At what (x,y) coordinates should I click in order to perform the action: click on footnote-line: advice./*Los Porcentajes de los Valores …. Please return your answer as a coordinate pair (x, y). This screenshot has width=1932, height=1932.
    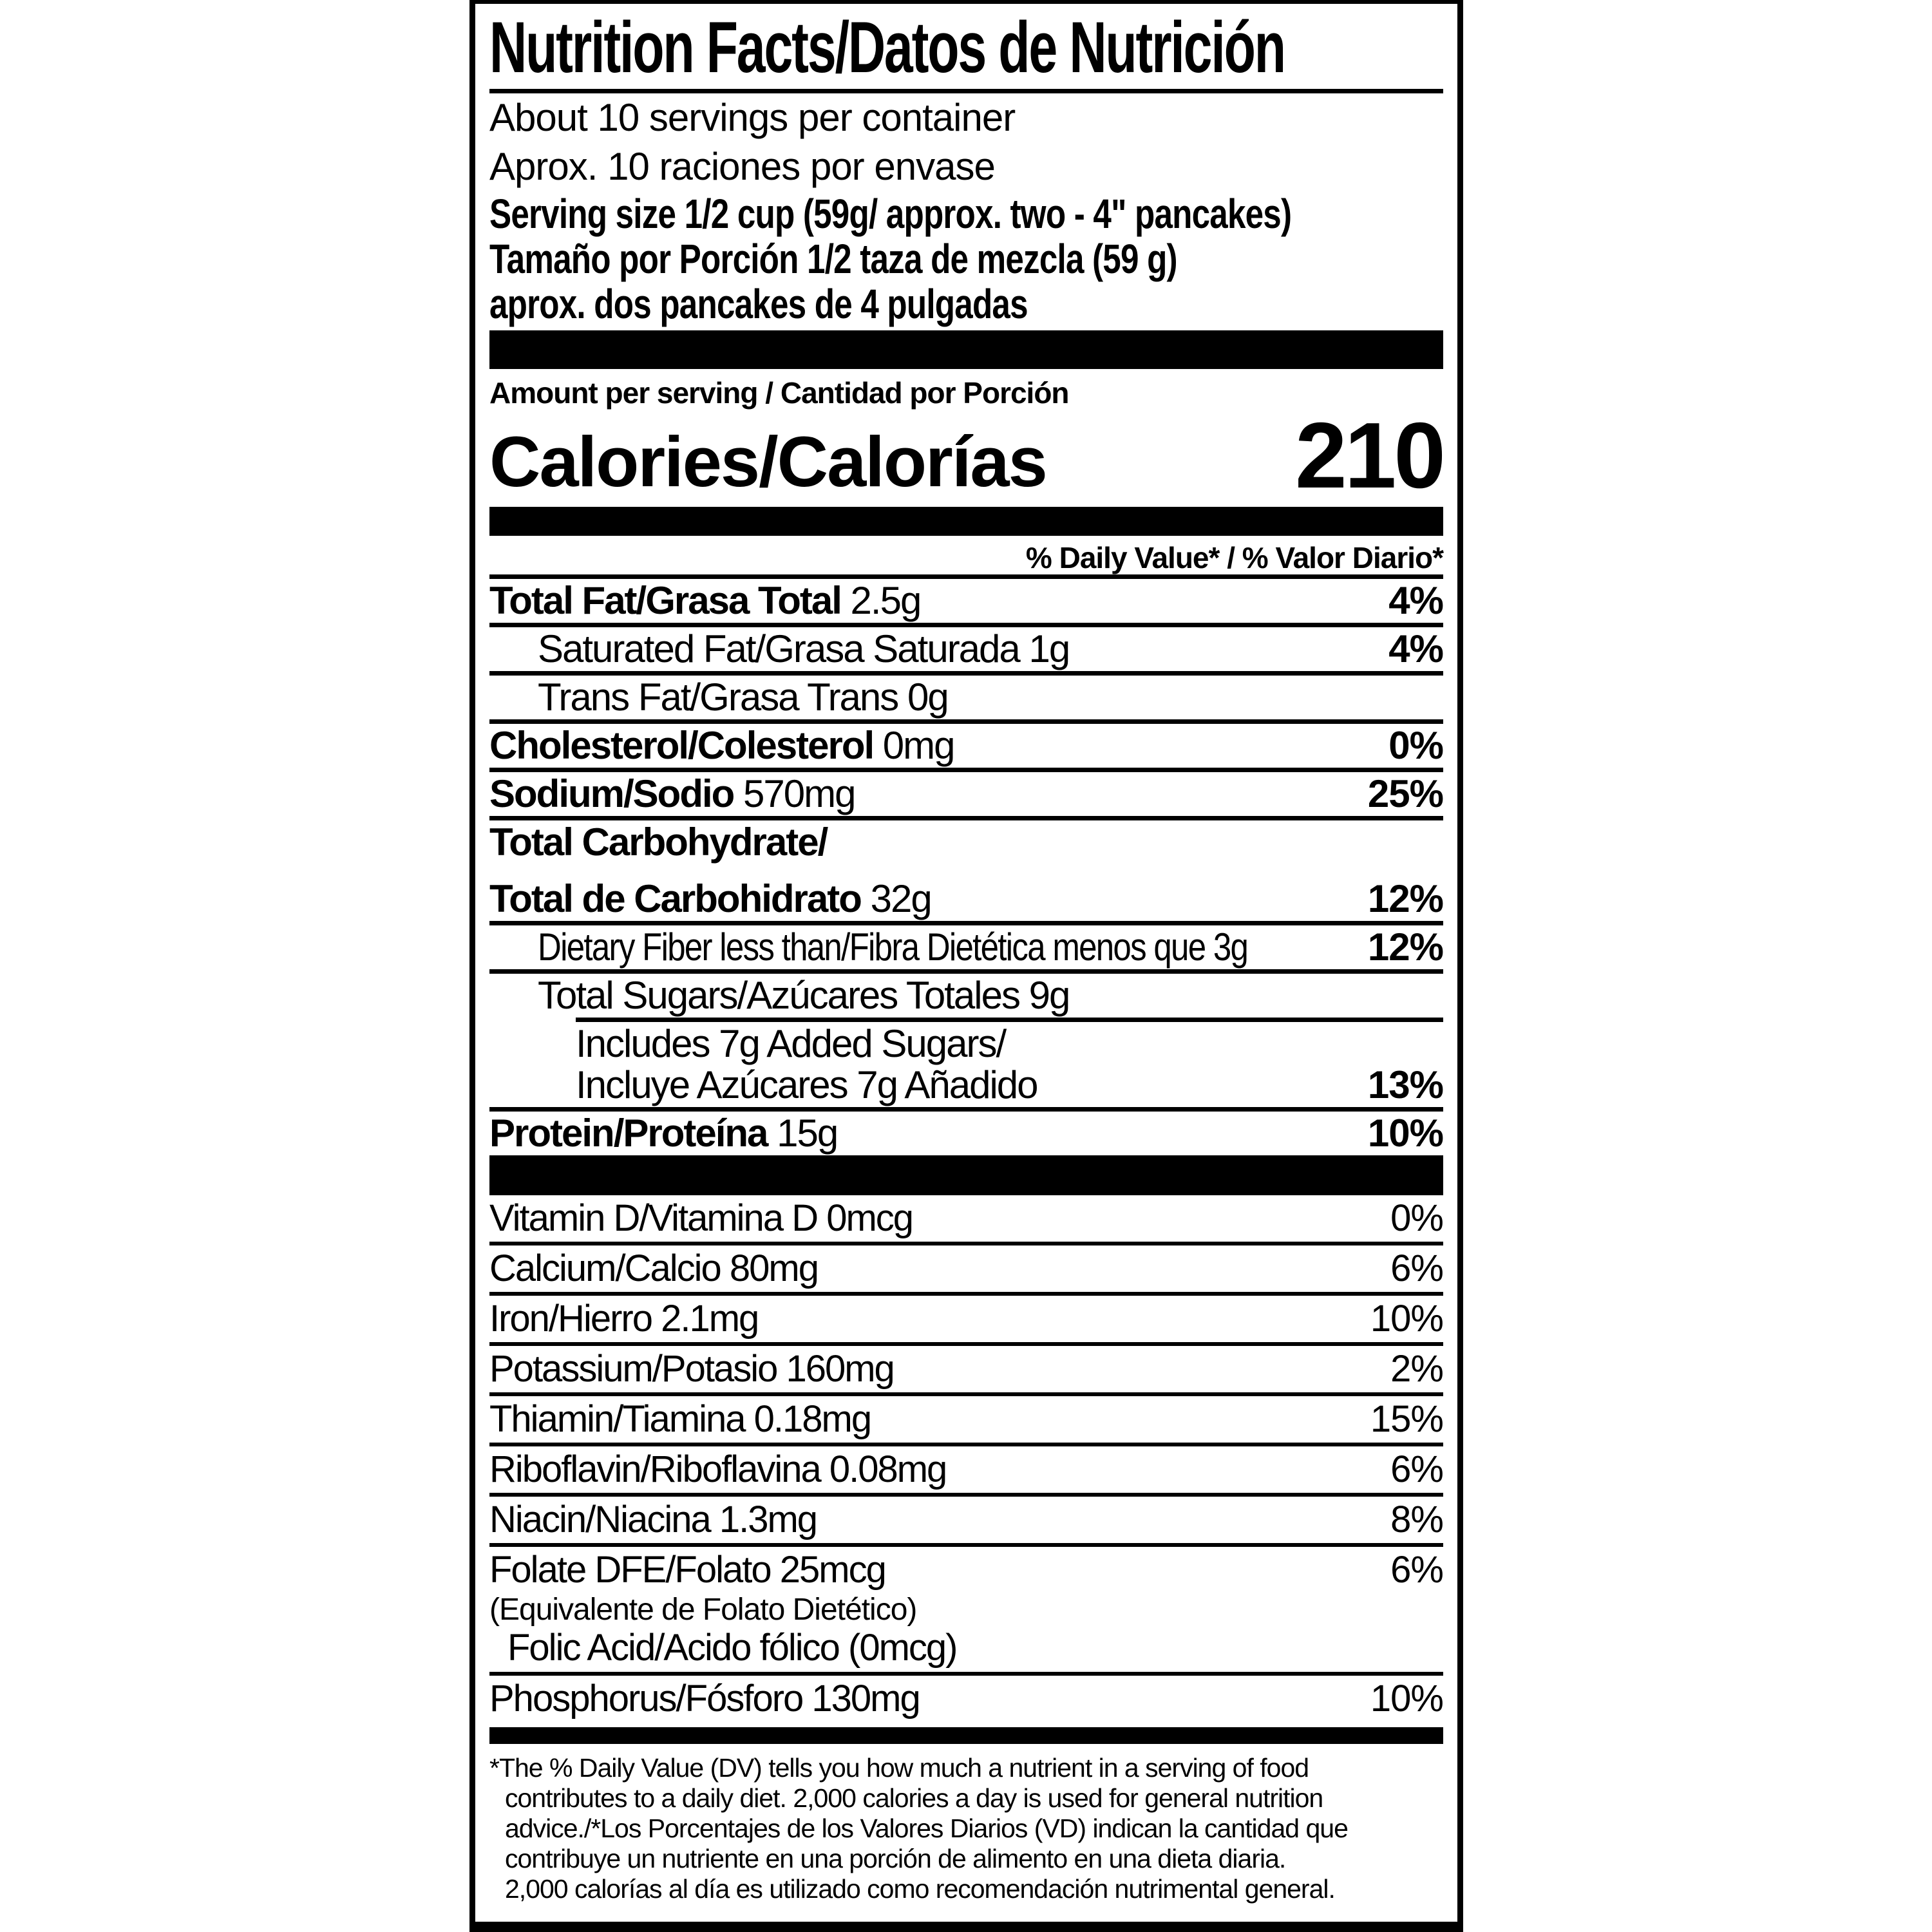
    Looking at the image, I should click on (927, 1828).